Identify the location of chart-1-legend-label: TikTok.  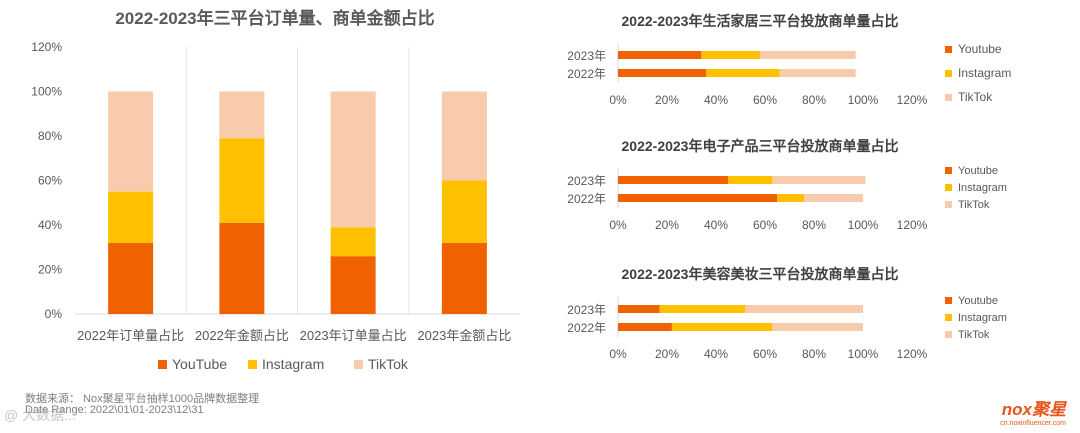
(388, 364).